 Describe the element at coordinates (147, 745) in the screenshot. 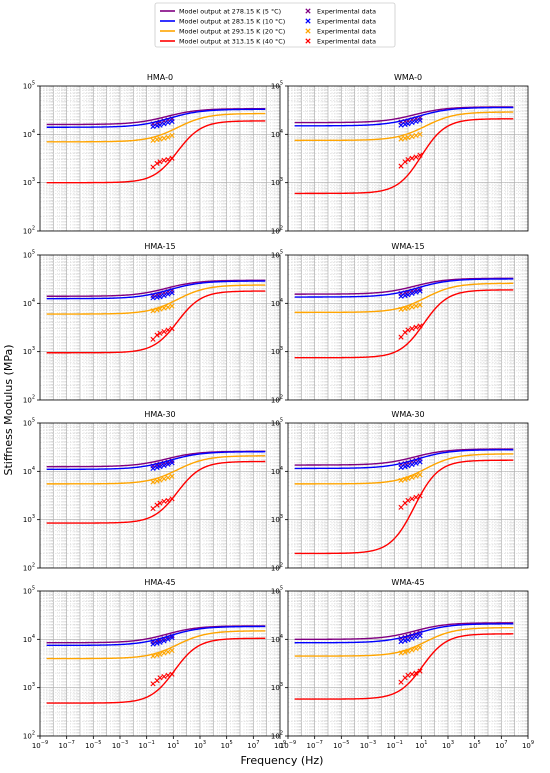

I see `x-tick-label: 10⁻¹` at that location.